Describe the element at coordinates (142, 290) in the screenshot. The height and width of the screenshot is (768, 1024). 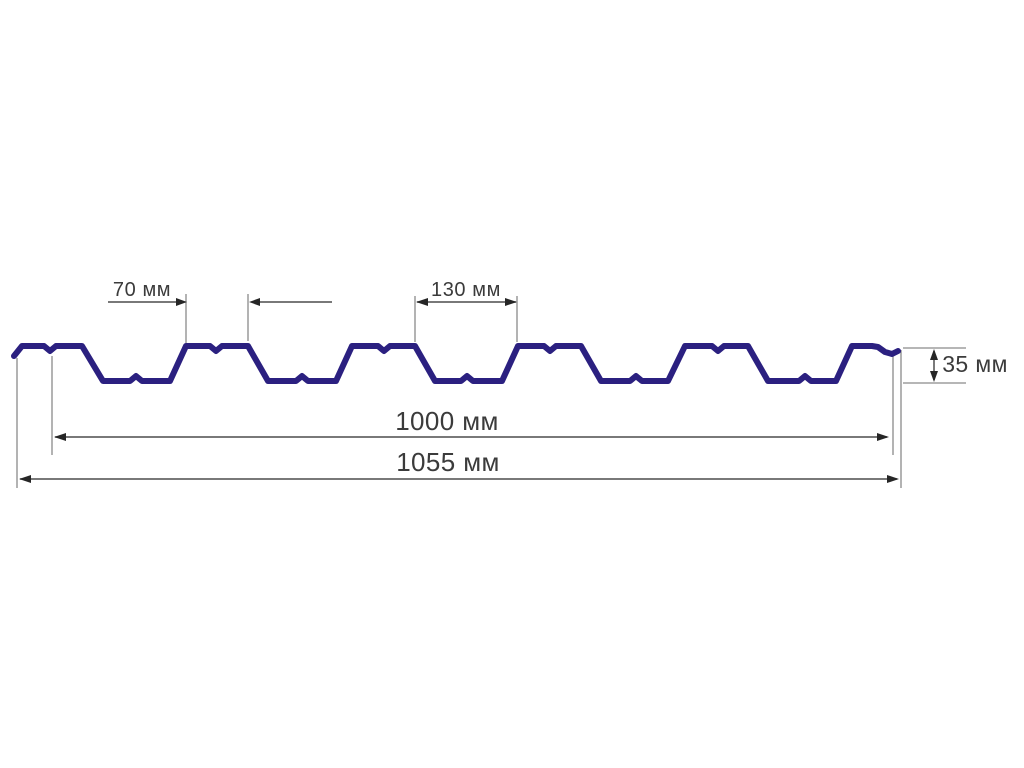
I see `label-crest-width: 70 мм` at that location.